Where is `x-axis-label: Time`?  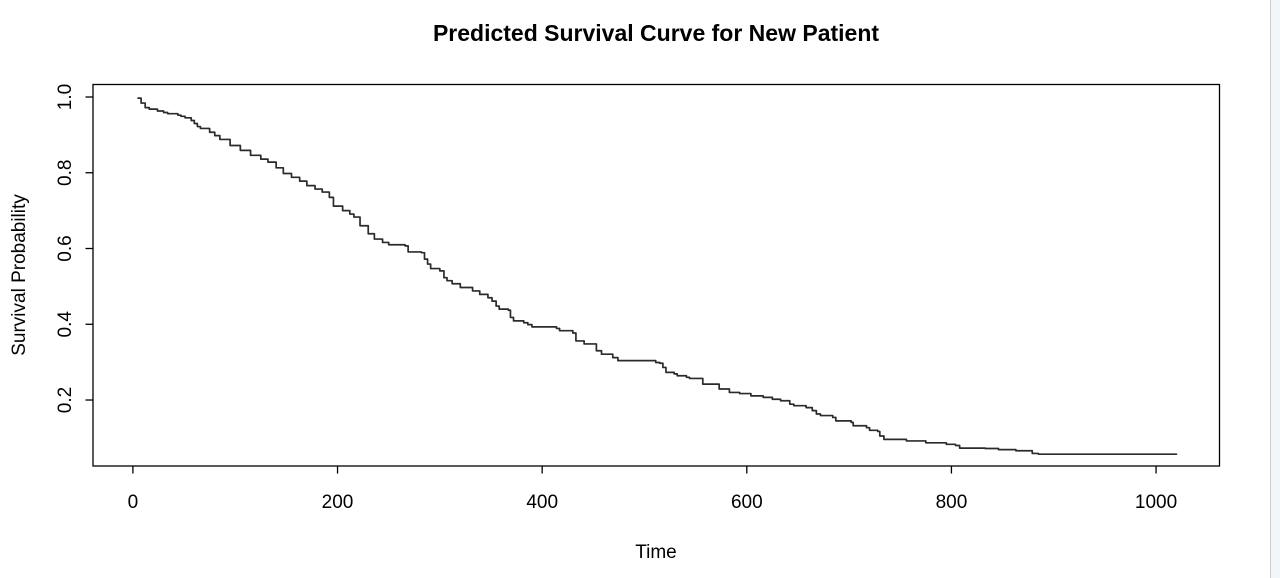 x-axis-label: Time is located at coordinates (656, 552).